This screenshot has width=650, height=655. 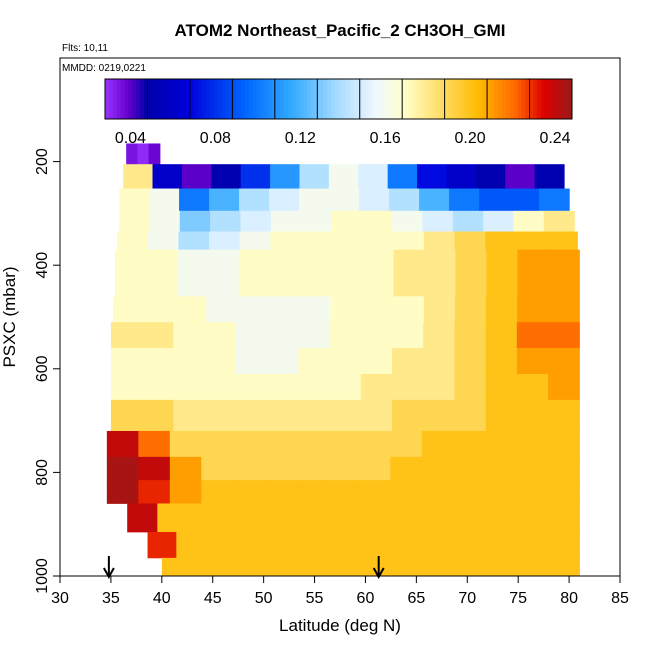 I want to click on colorbar-tick-label: 0.08, so click(x=215, y=138).